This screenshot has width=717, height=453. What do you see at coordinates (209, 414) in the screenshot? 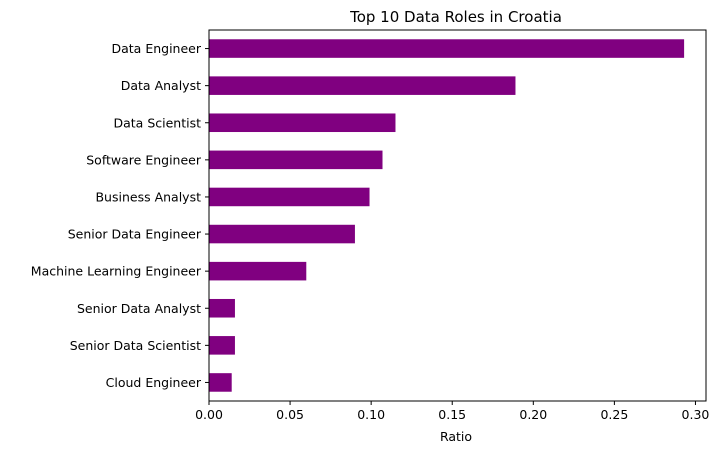
I see `x-tick-label: 0.00` at bounding box center [209, 414].